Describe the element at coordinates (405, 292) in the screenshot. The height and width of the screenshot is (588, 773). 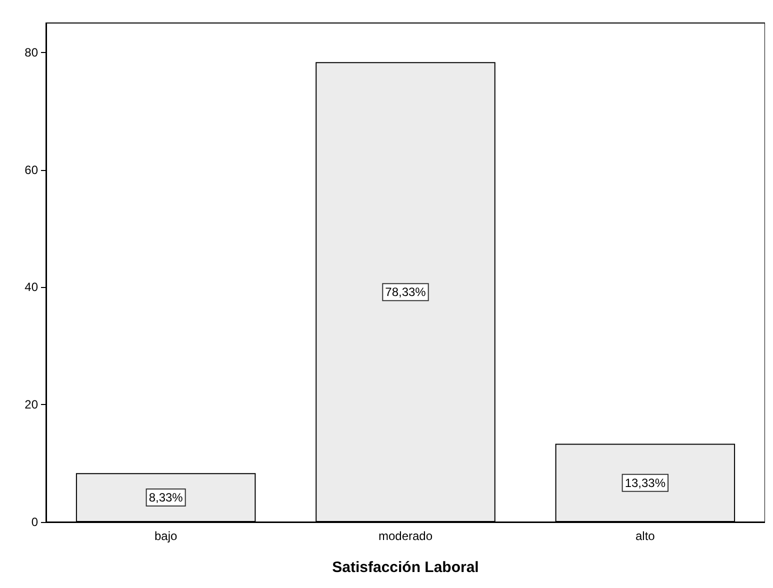
I see `data-label: 78,33%` at that location.